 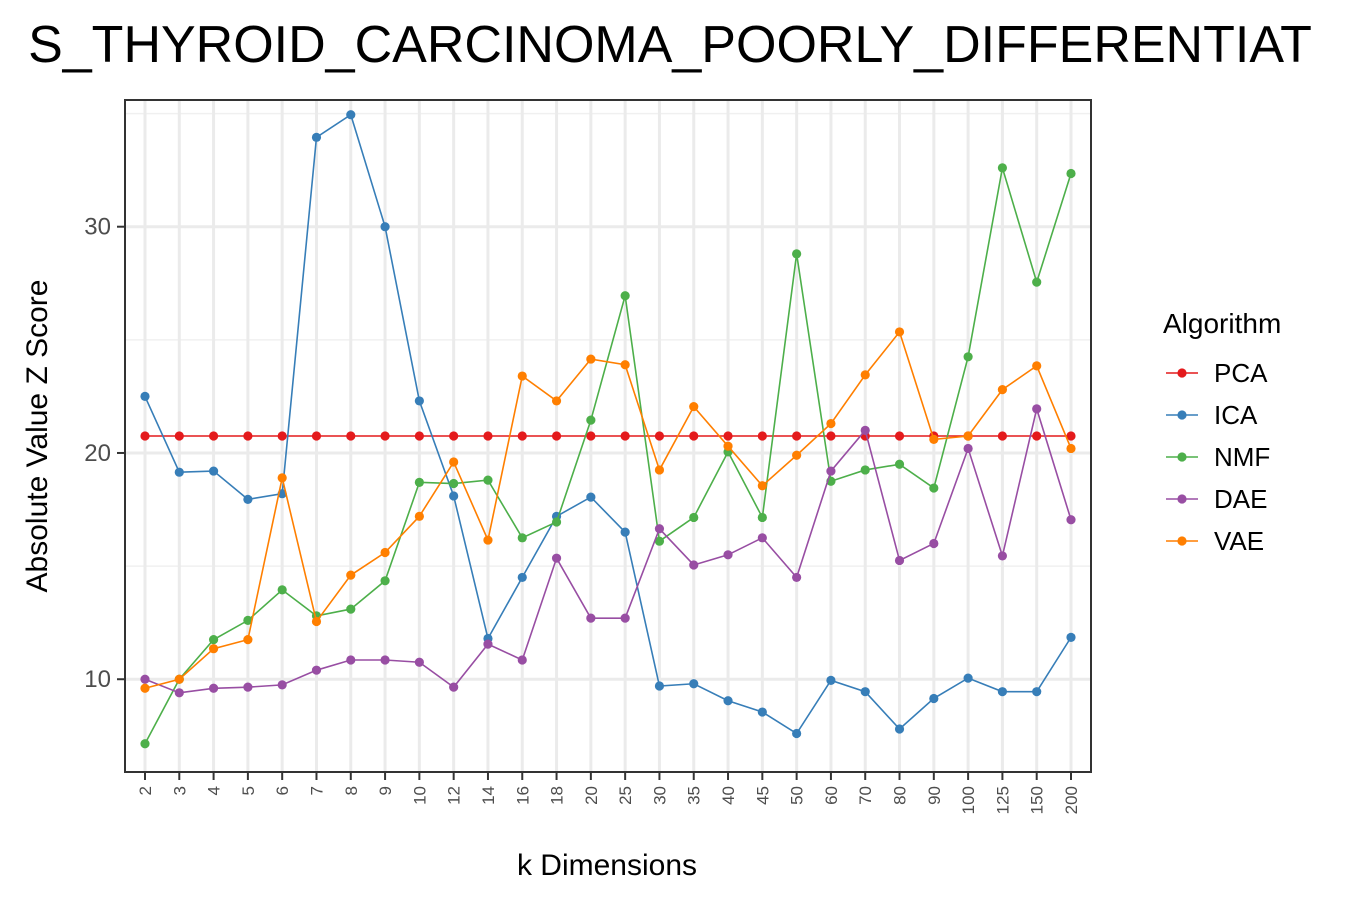 What do you see at coordinates (1241, 373) in the screenshot?
I see `legend-label: PCA` at bounding box center [1241, 373].